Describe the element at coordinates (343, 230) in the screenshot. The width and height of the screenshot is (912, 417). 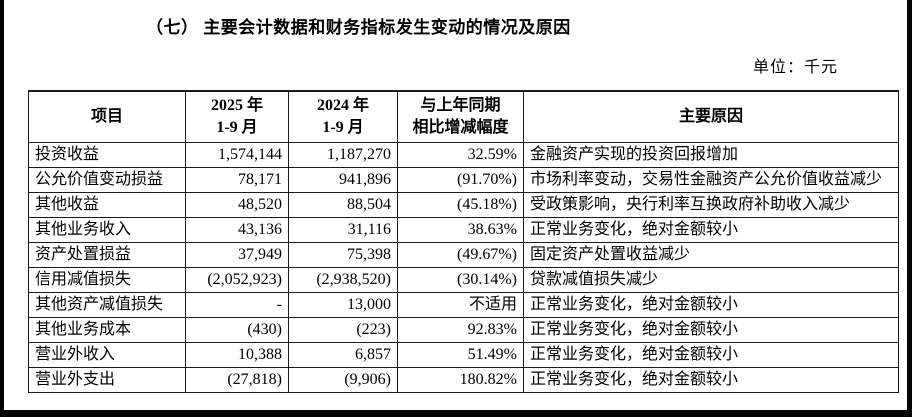
I see `cell-2024-value: 31,116` at that location.